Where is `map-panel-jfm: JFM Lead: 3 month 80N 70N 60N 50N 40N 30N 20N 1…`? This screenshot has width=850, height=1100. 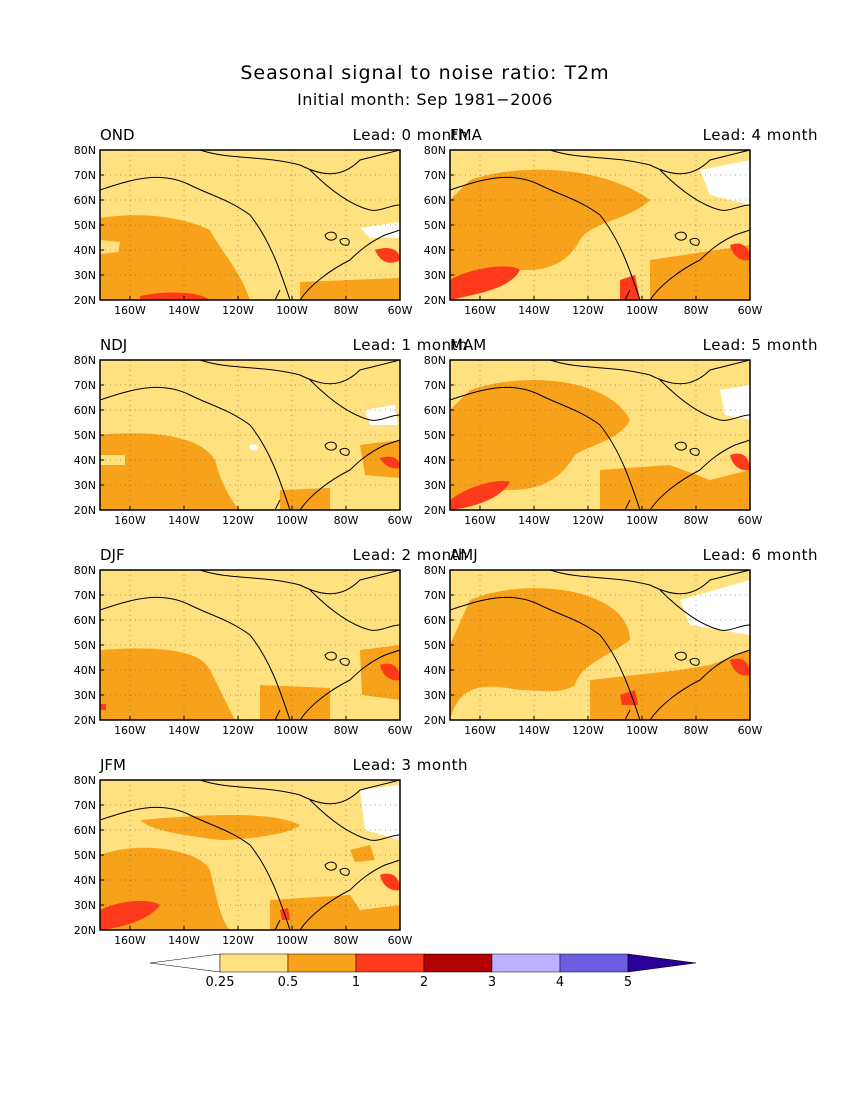
map-panel-jfm: JFM Lead: 3 month 80N 70N 60N 50N 40N 30N 20N 1… is located at coordinates (277, 856).